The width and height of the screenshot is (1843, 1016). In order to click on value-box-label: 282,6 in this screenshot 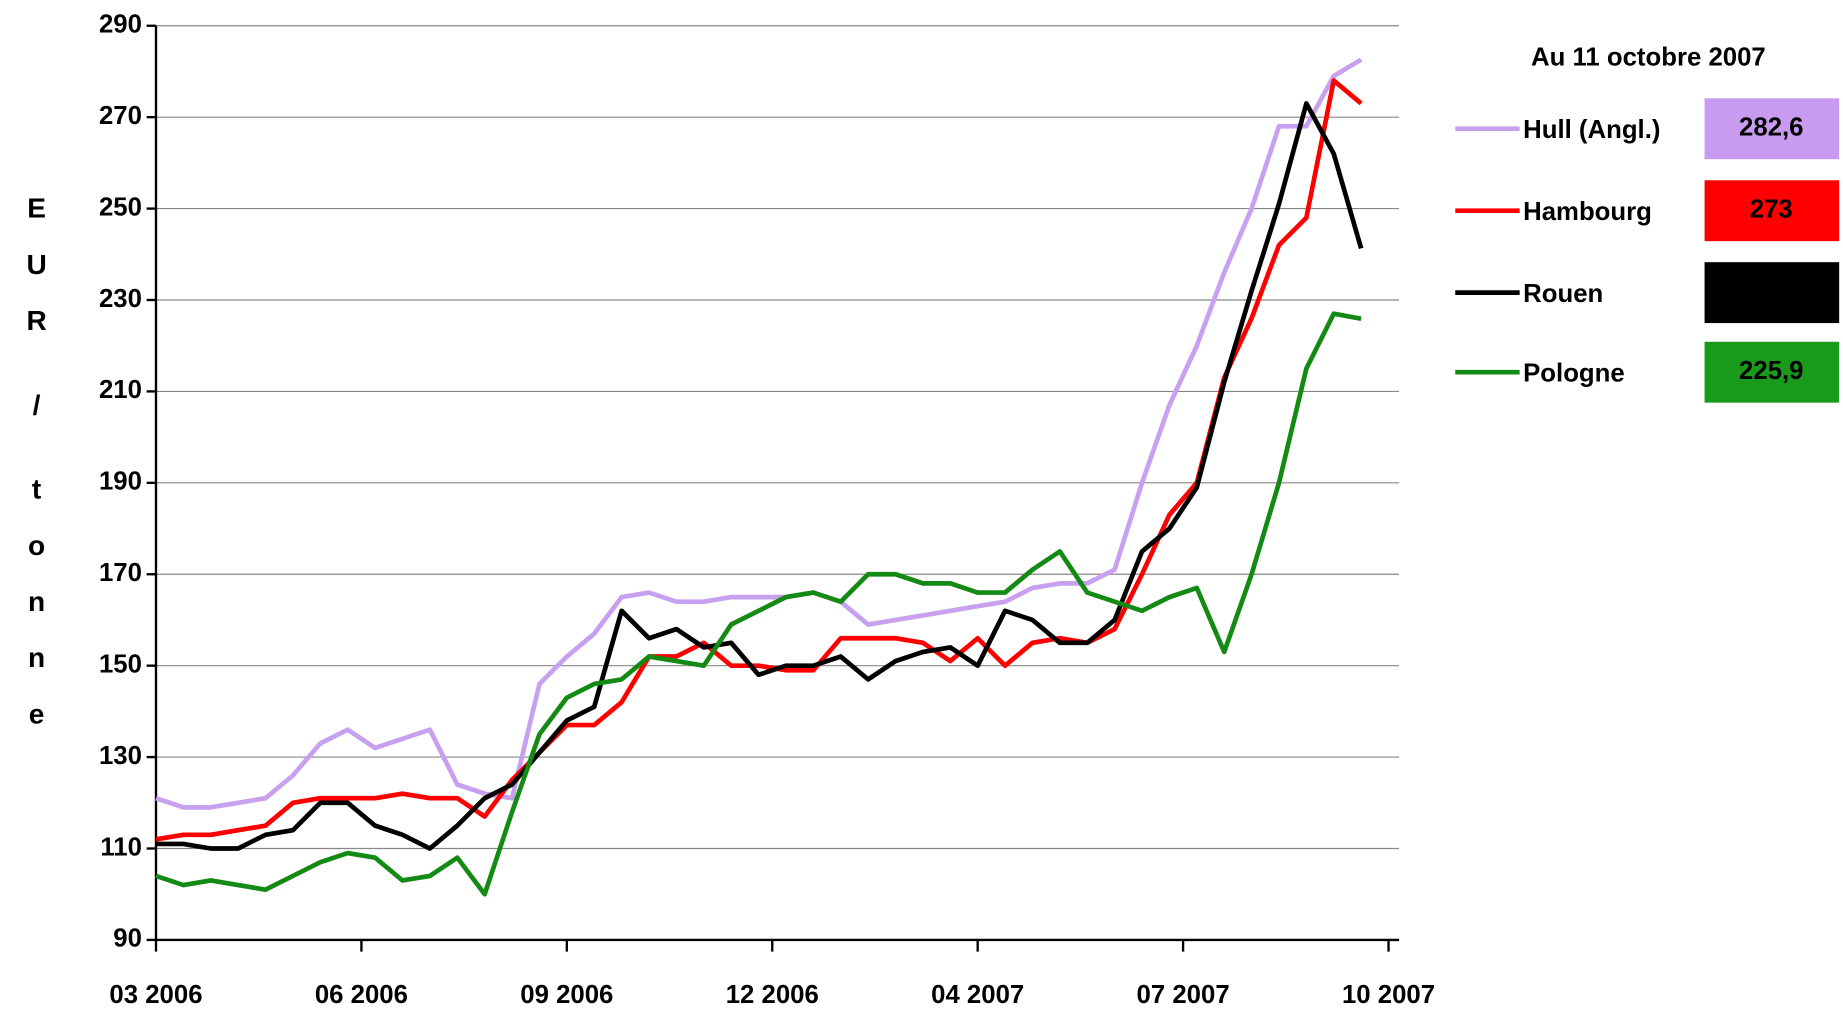, I will do `click(1771, 128)`.